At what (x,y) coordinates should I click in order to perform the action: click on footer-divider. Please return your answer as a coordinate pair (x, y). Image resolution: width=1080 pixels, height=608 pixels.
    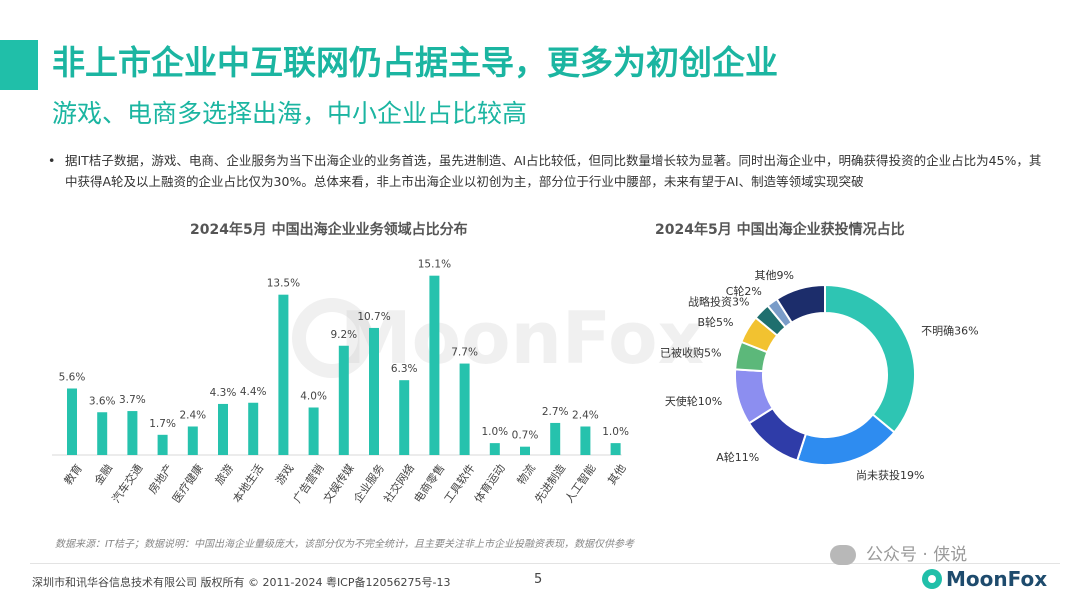
    Looking at the image, I should click on (545, 563).